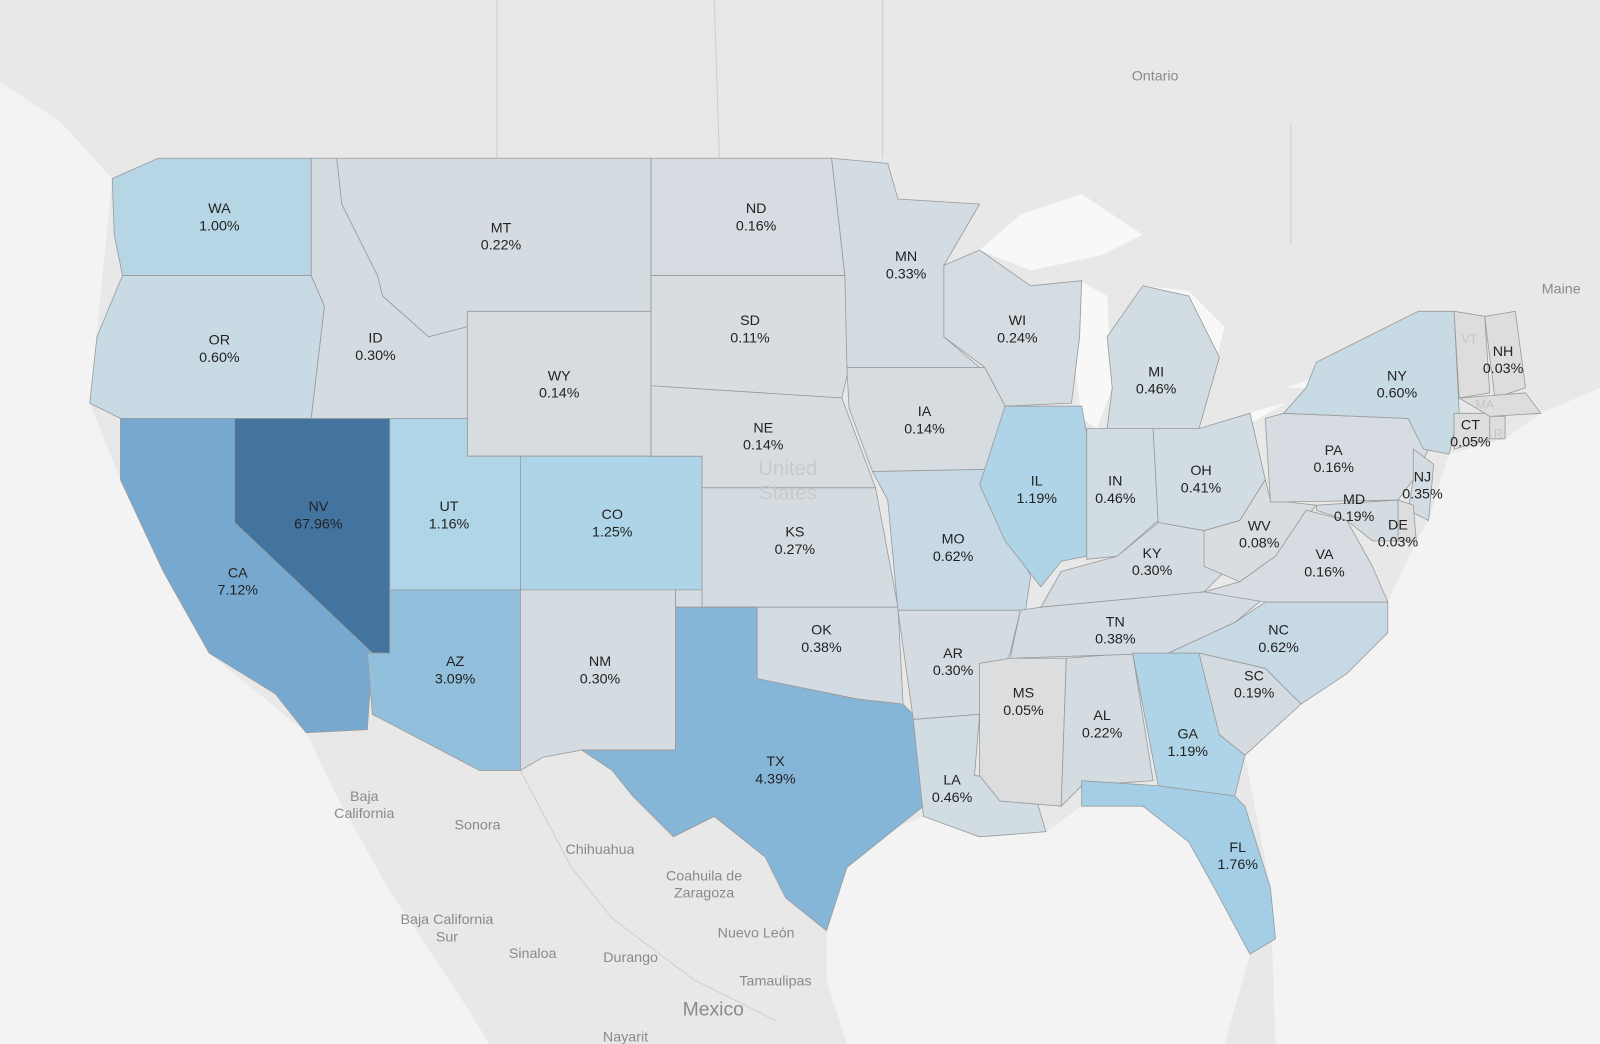 This screenshot has height=1044, width=1600. I want to click on state-code: PA, so click(1334, 451).